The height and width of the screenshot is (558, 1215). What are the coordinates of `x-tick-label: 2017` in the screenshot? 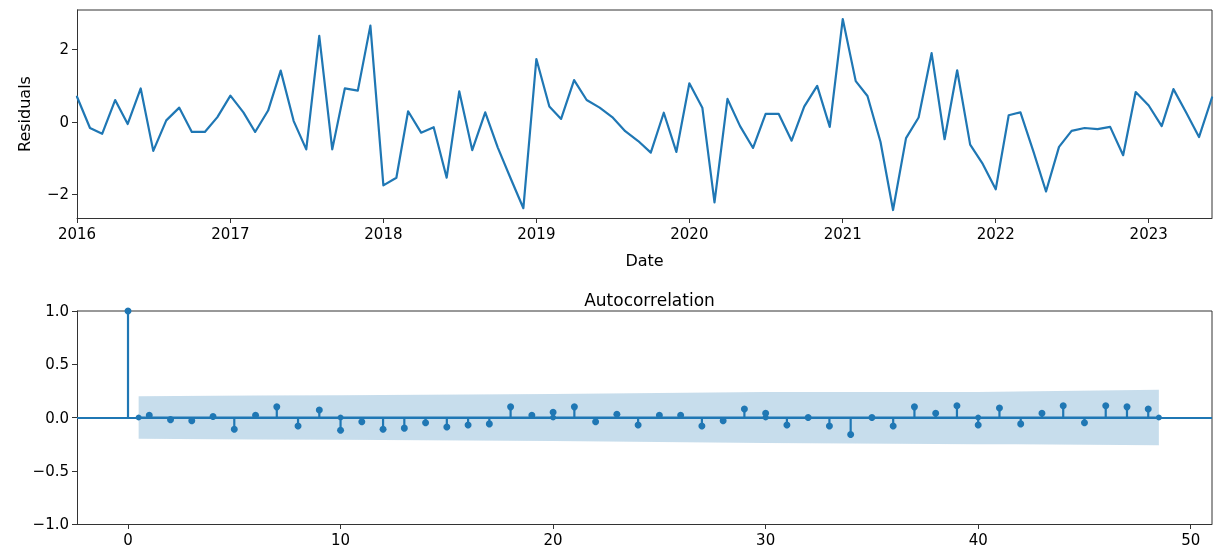 It's located at (230, 233).